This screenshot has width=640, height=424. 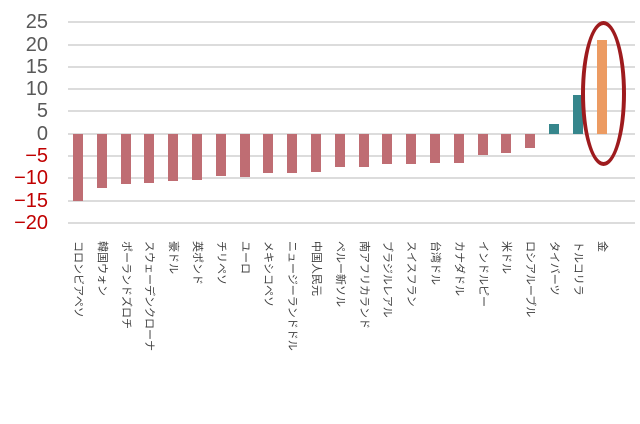 I want to click on x-category-label: 韓国ウォン, so click(x=101, y=268).